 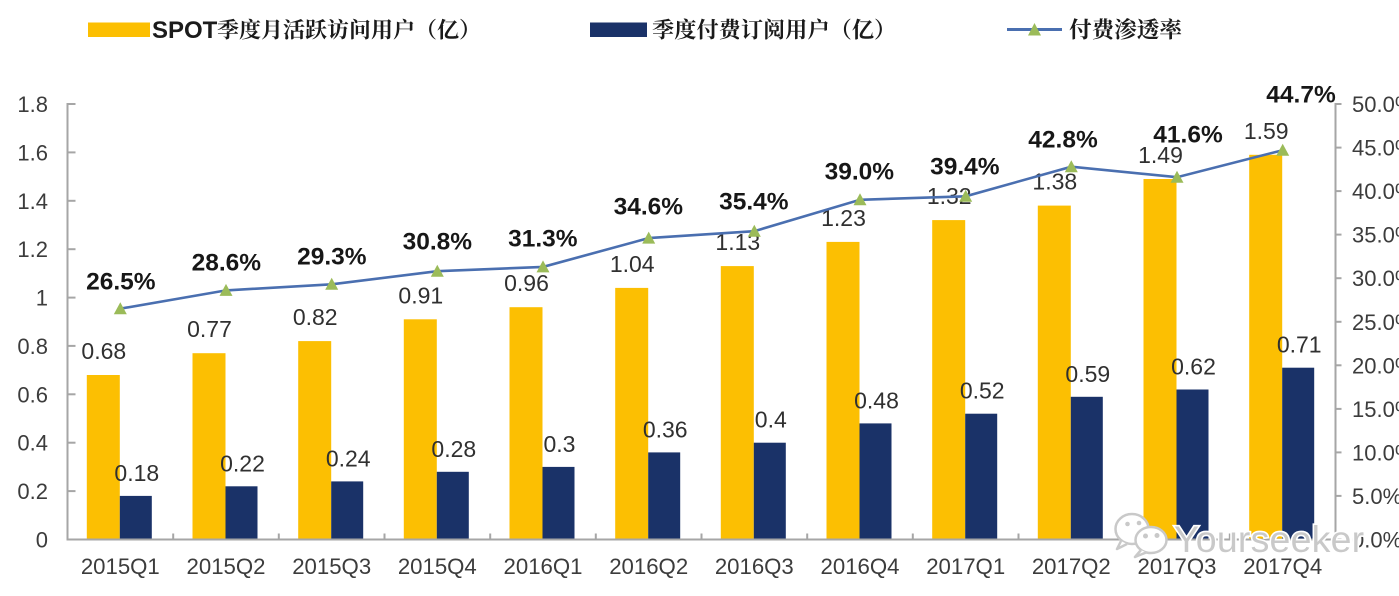 What do you see at coordinates (1063, 140) in the screenshot?
I see `svg-text: 42.8%` at bounding box center [1063, 140].